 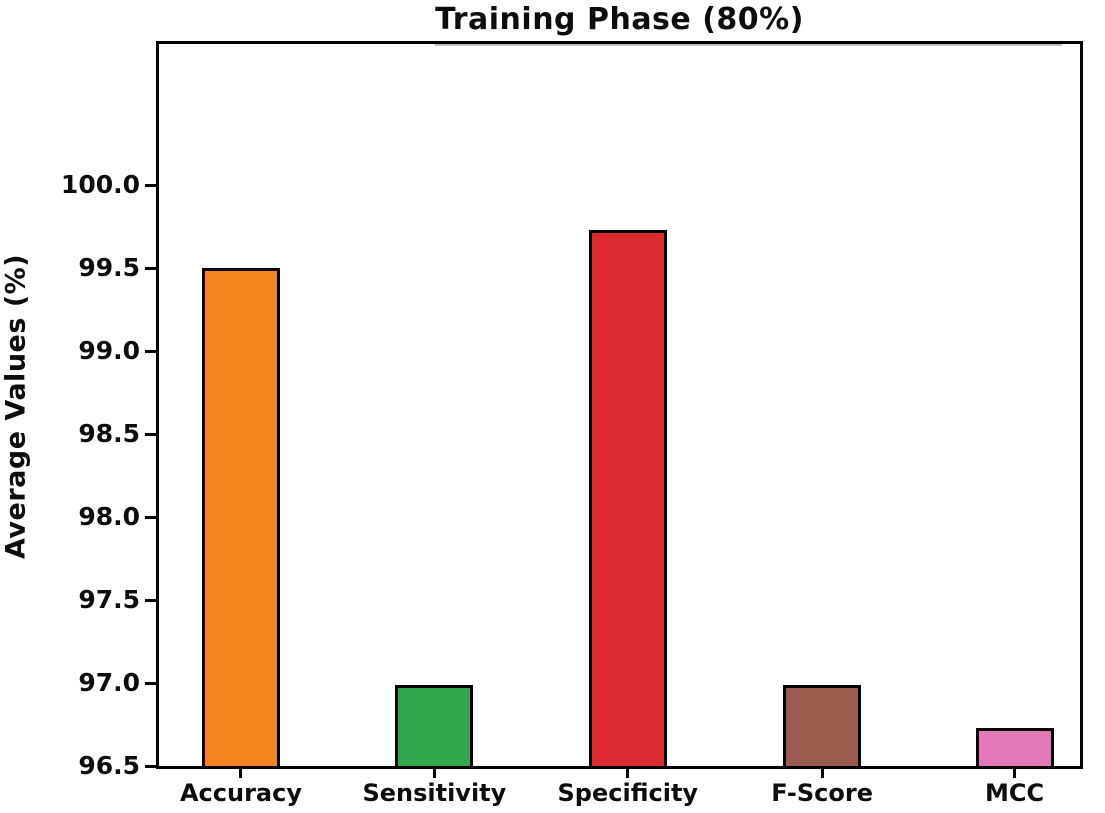 I want to click on y-tick-label: 98.0, so click(x=109, y=517).